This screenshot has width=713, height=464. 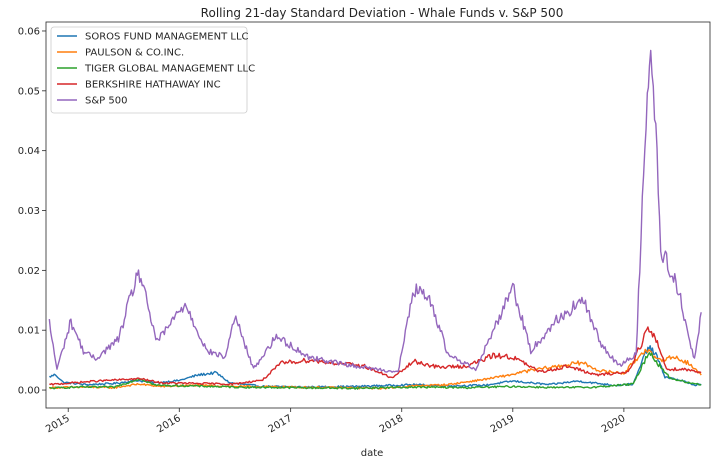 I want to click on legend-label: PAULSON & CO.INC., so click(x=134, y=53).